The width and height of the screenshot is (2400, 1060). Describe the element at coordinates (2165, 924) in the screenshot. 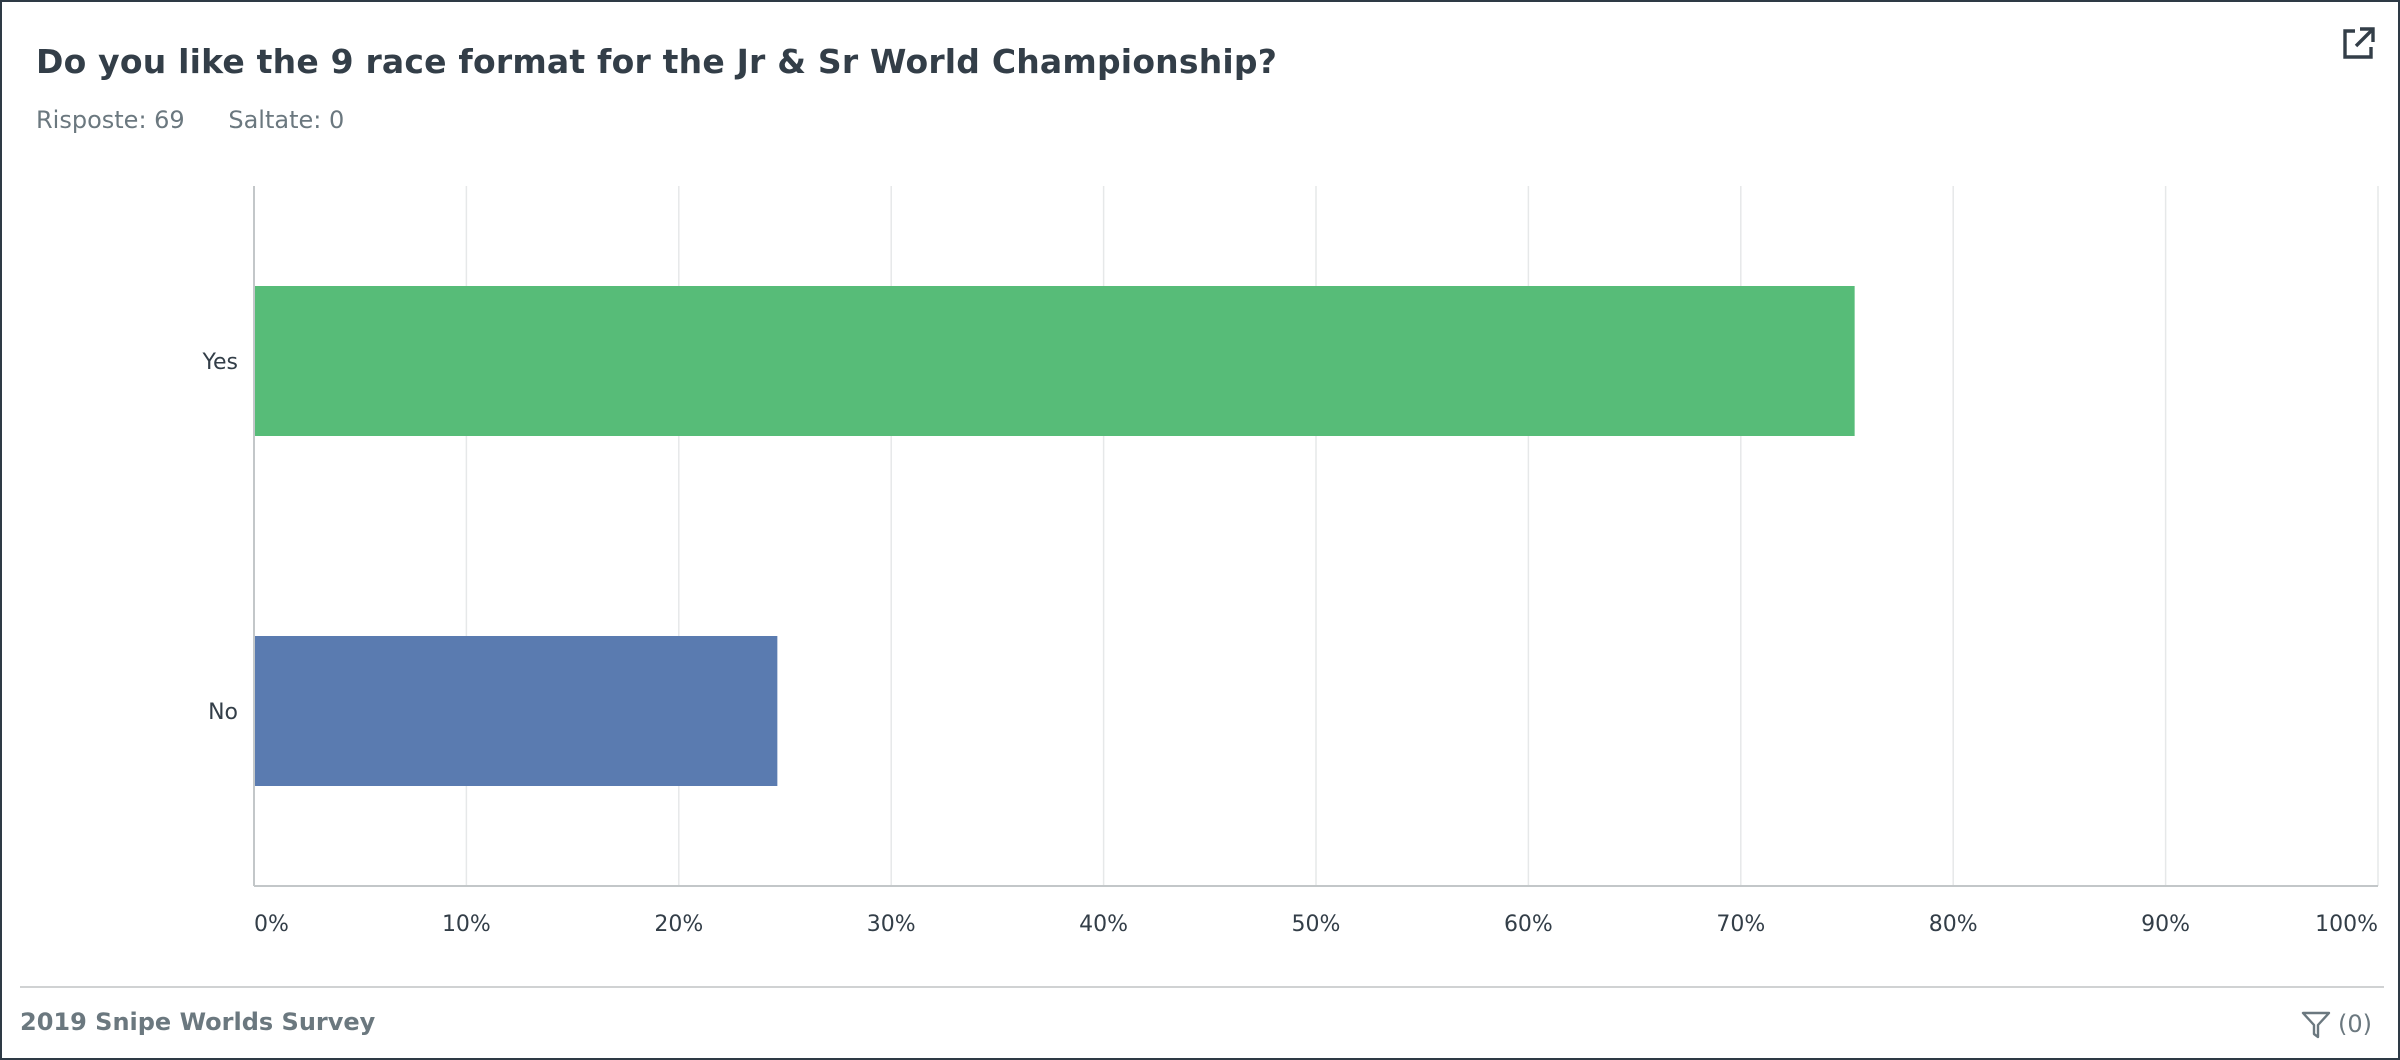

I see `x-tick-label: 90%` at that location.